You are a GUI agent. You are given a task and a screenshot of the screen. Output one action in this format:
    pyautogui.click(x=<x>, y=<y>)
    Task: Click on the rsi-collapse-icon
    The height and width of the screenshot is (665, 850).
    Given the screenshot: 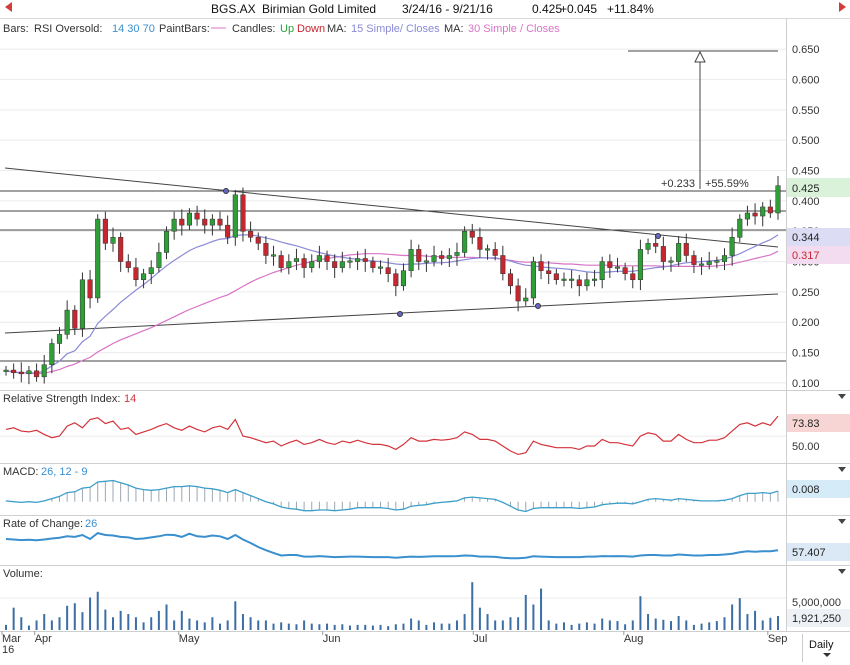 What is the action you would take?
    pyautogui.click(x=842, y=396)
    